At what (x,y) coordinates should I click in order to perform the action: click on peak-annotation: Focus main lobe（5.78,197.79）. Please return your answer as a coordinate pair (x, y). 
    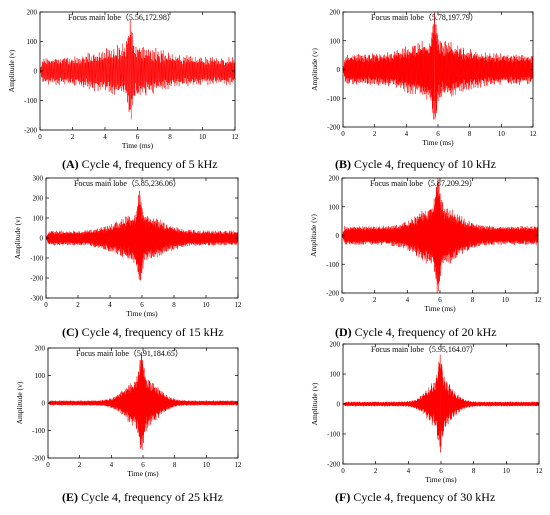
    Looking at the image, I should click on (424, 17).